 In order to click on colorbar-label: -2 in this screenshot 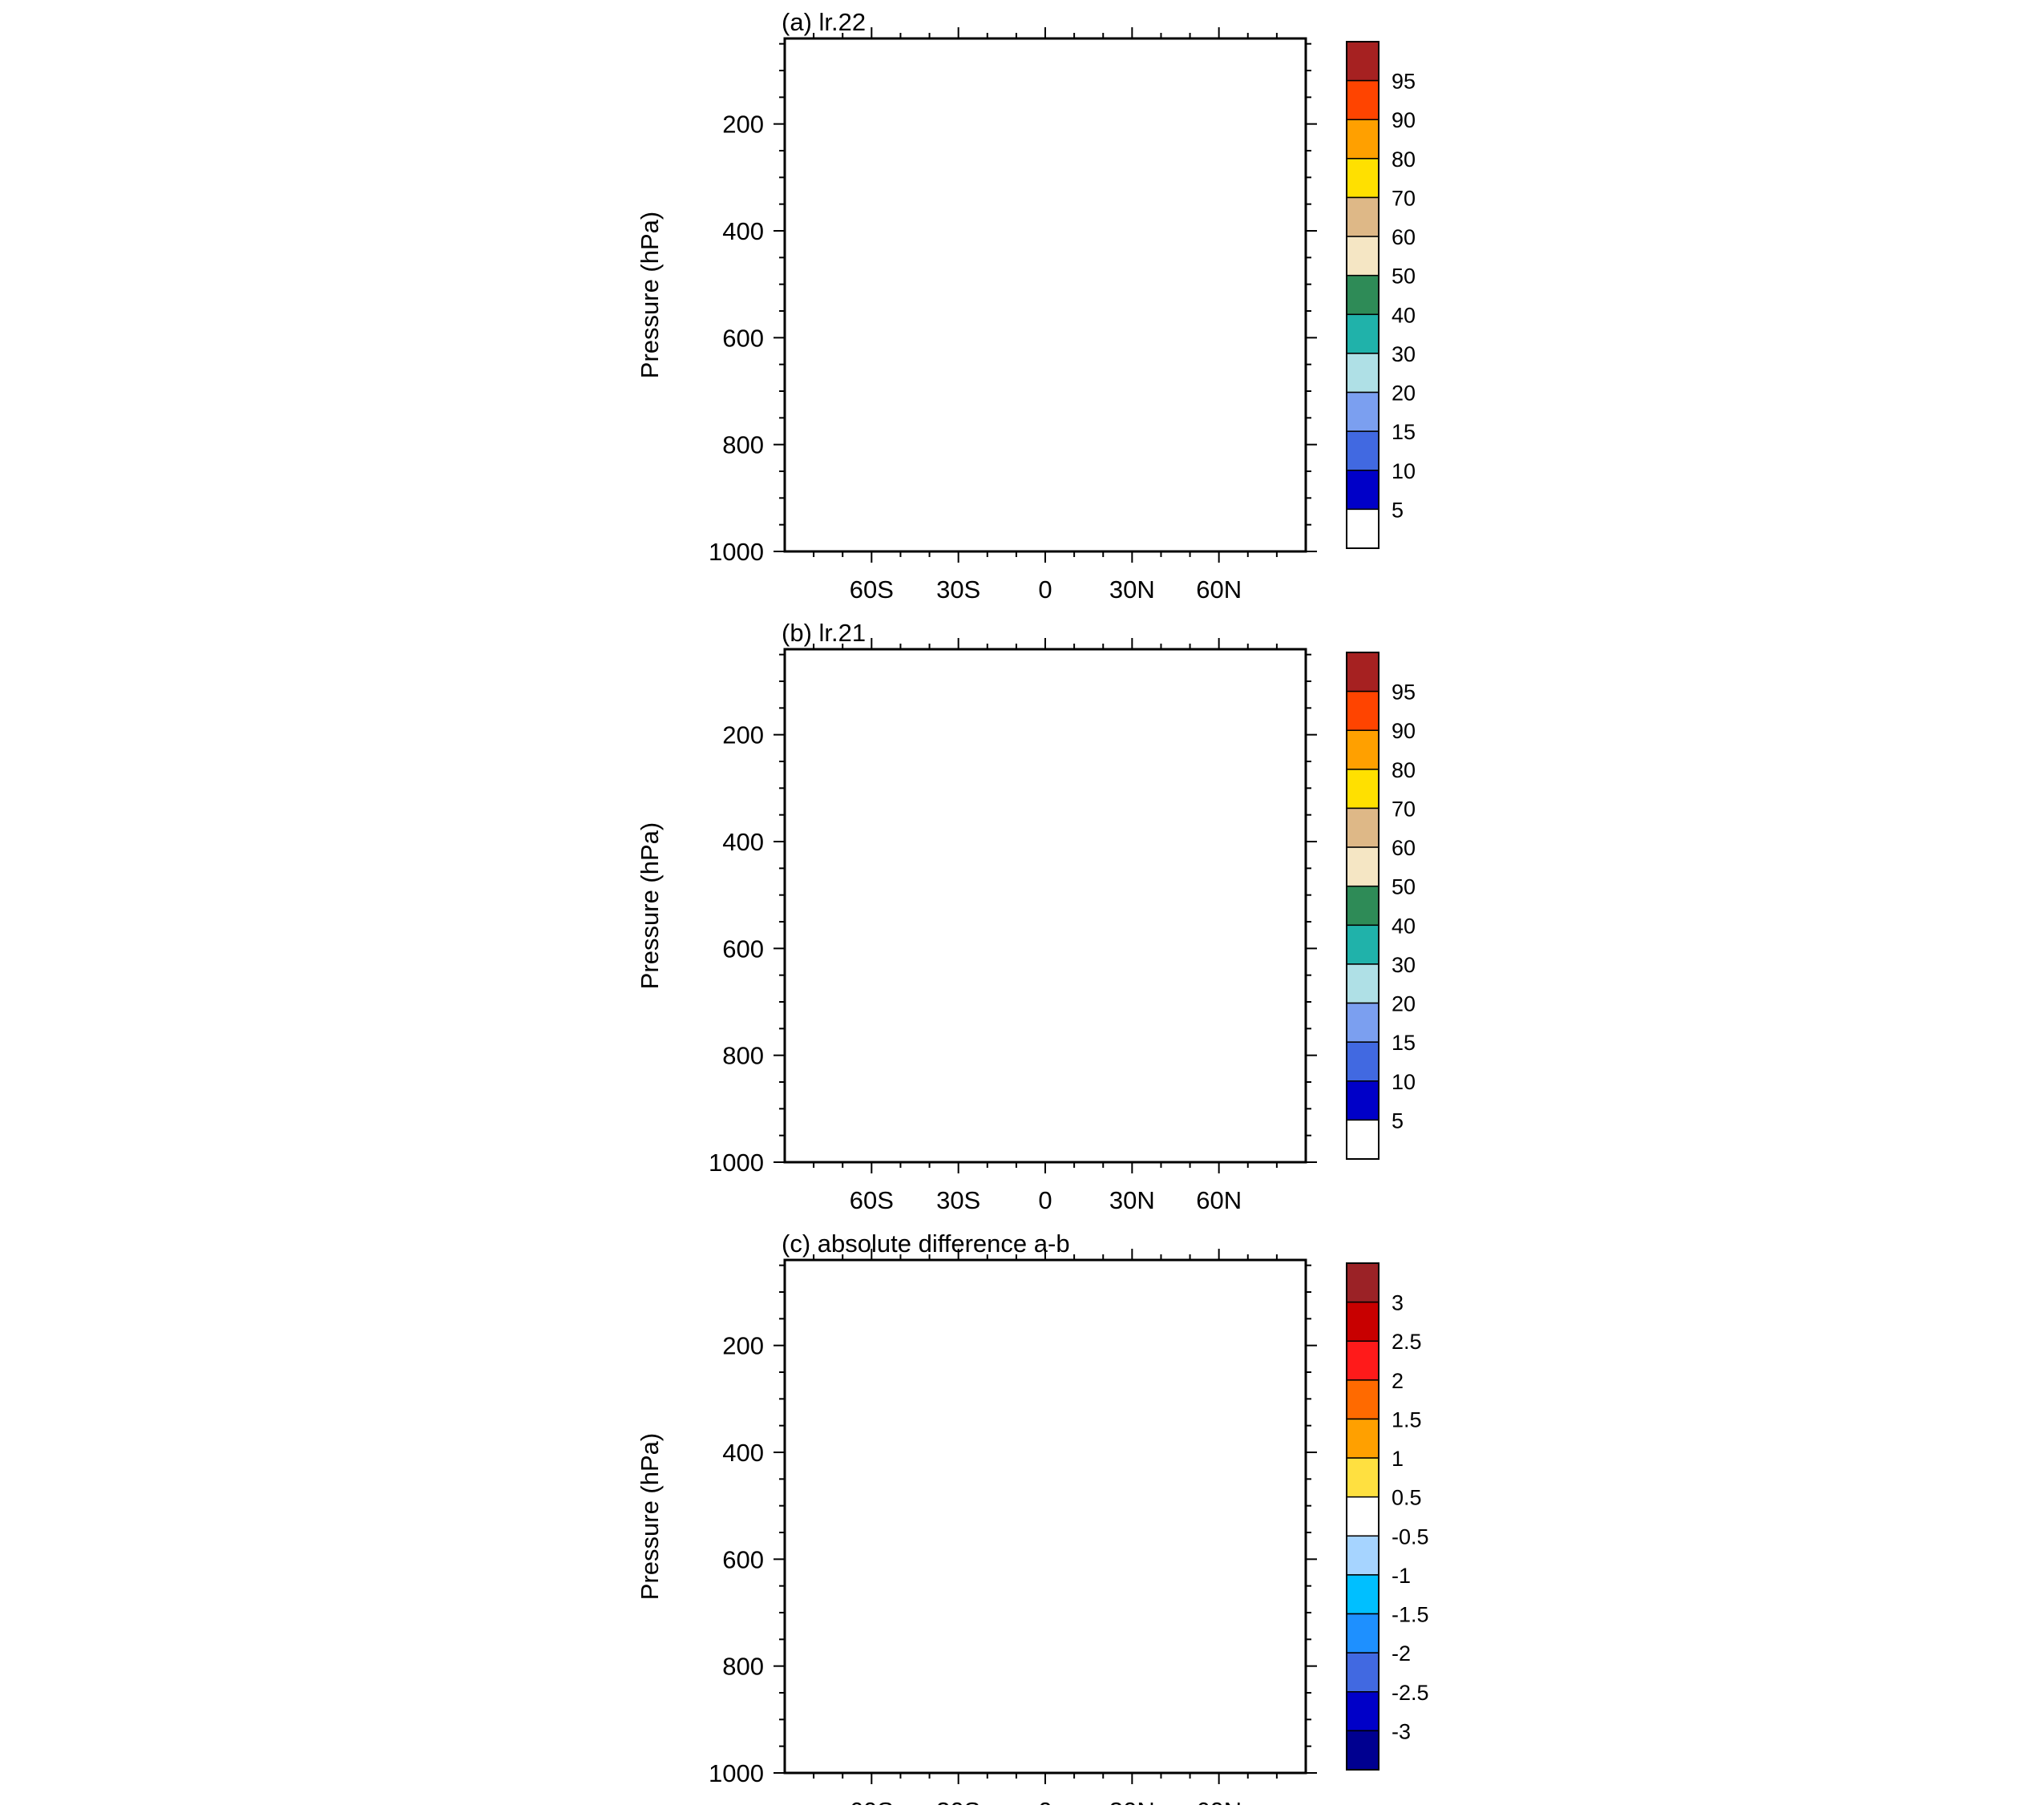, I will do `click(1401, 1654)`.